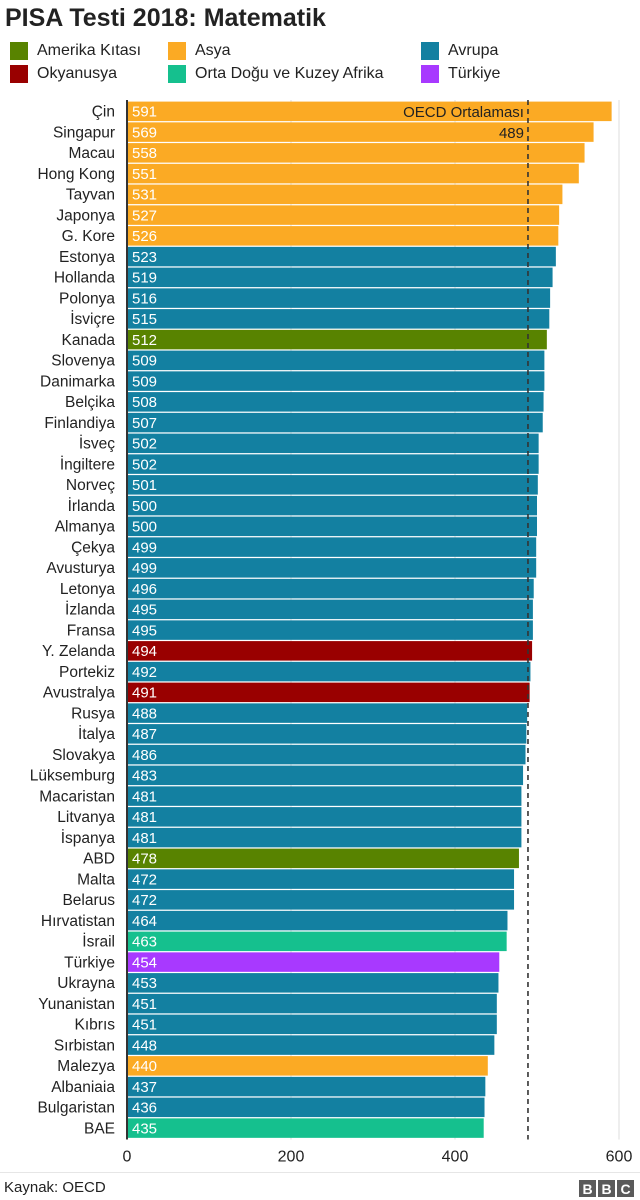  What do you see at coordinates (76, 174) in the screenshot?
I see `category-label: Hong Kong` at bounding box center [76, 174].